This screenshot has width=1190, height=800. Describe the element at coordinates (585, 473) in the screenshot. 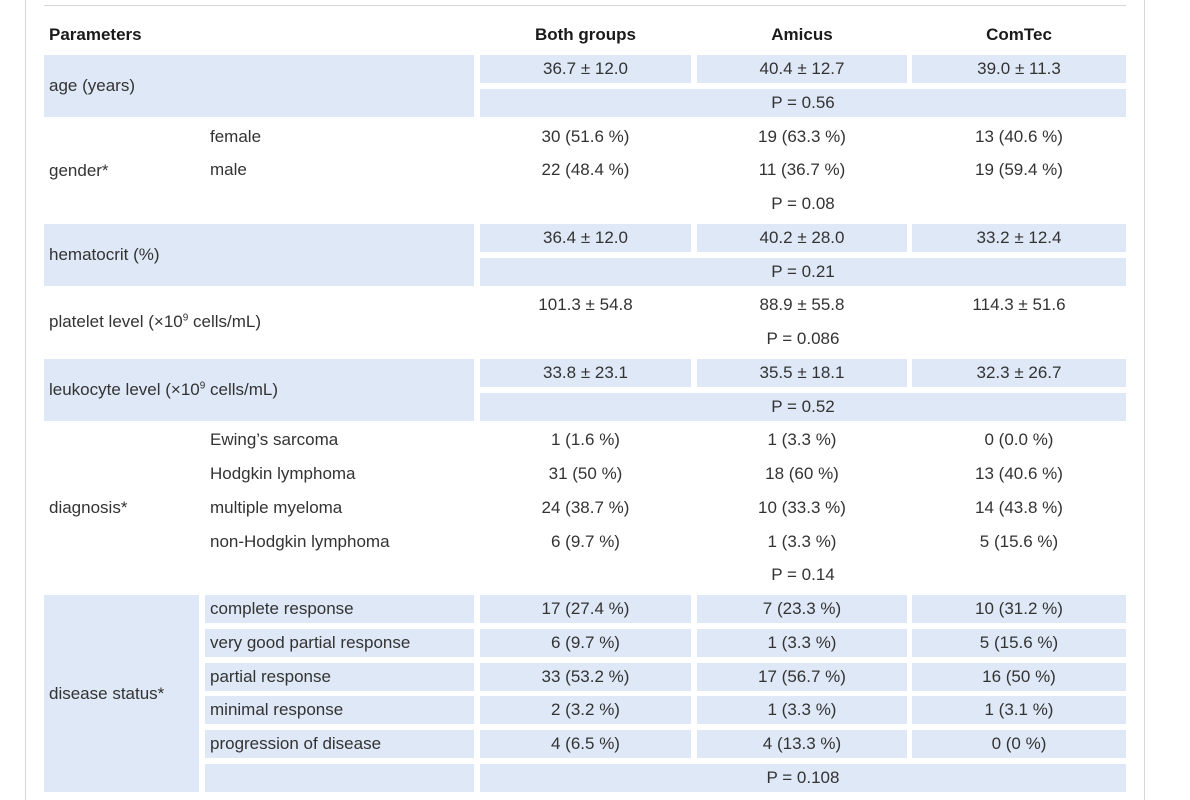

I see `diagnosis-row-both-groups: 31 (50 %)` at that location.